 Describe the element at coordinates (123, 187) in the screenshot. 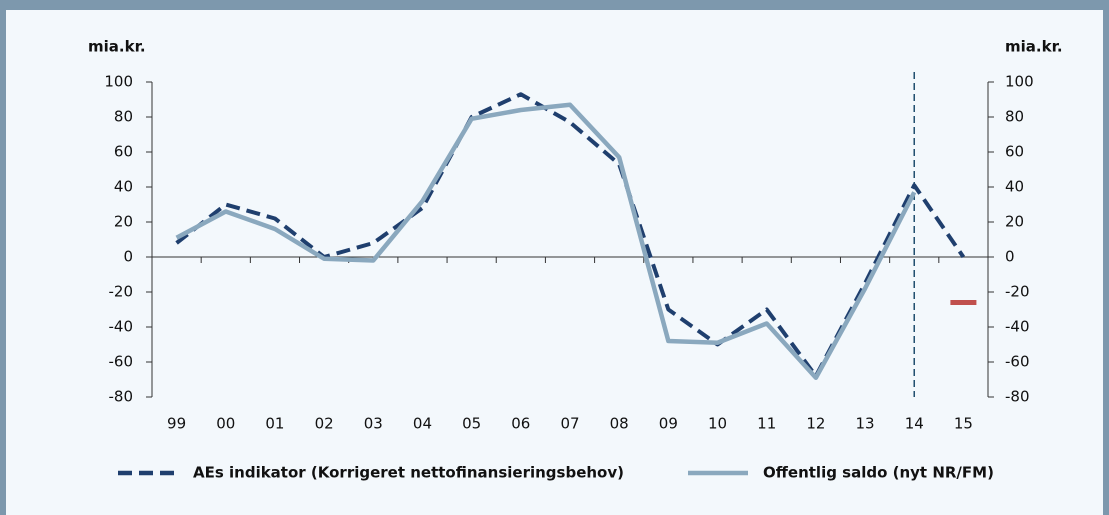

I see `y-tick-label: 40` at that location.